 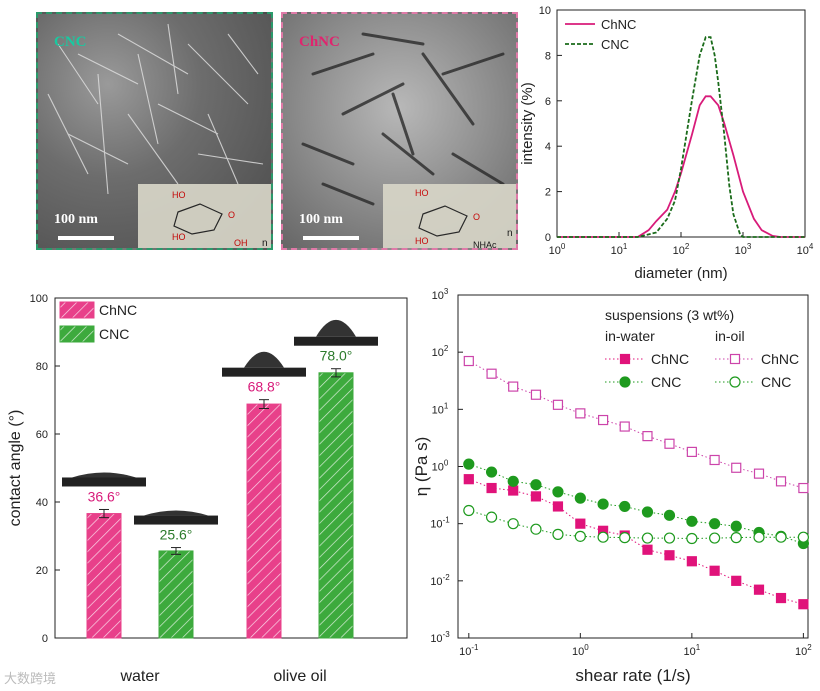 I want to click on y-tick-label: 20, so click(x=42, y=571).